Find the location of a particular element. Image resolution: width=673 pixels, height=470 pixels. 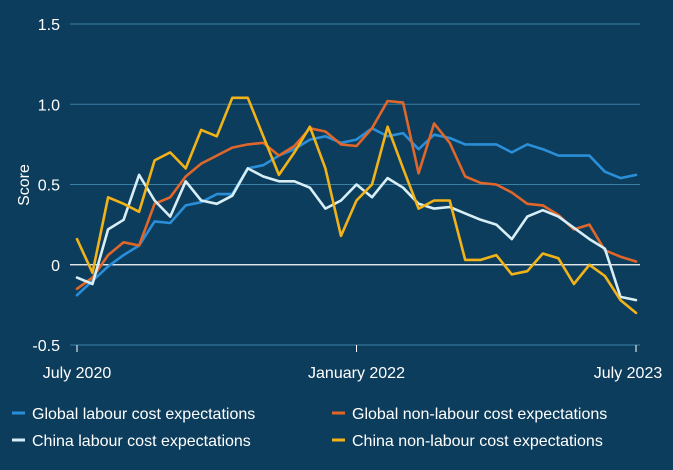

legend-label: Global non-labour cost expectations is located at coordinates (479, 414).